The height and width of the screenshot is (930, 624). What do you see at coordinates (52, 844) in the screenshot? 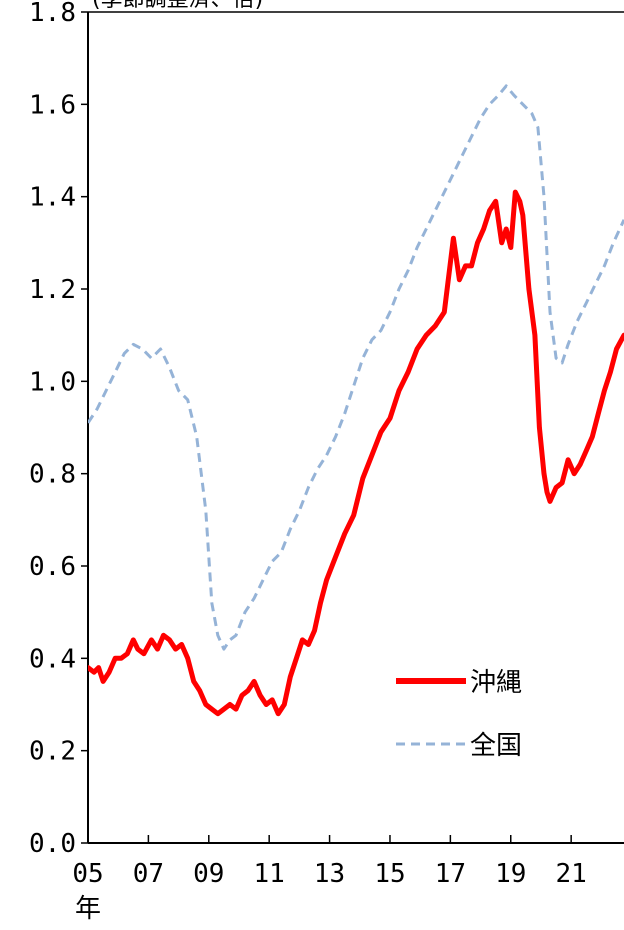
I see `y-tick-label: 0.0` at bounding box center [52, 844].